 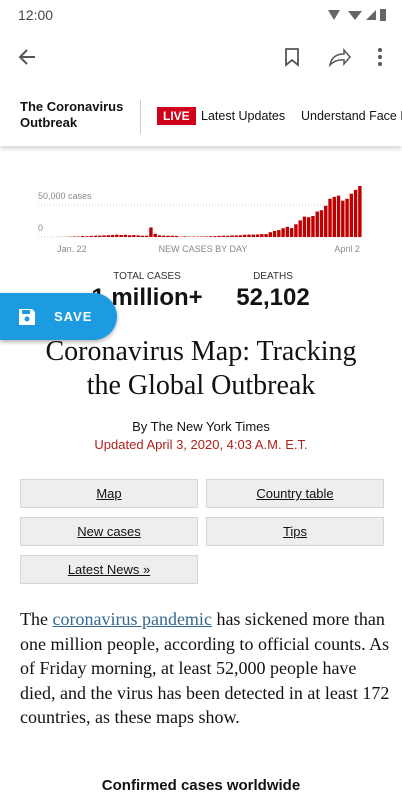 I want to click on save-label: SAVE, so click(x=73, y=316).